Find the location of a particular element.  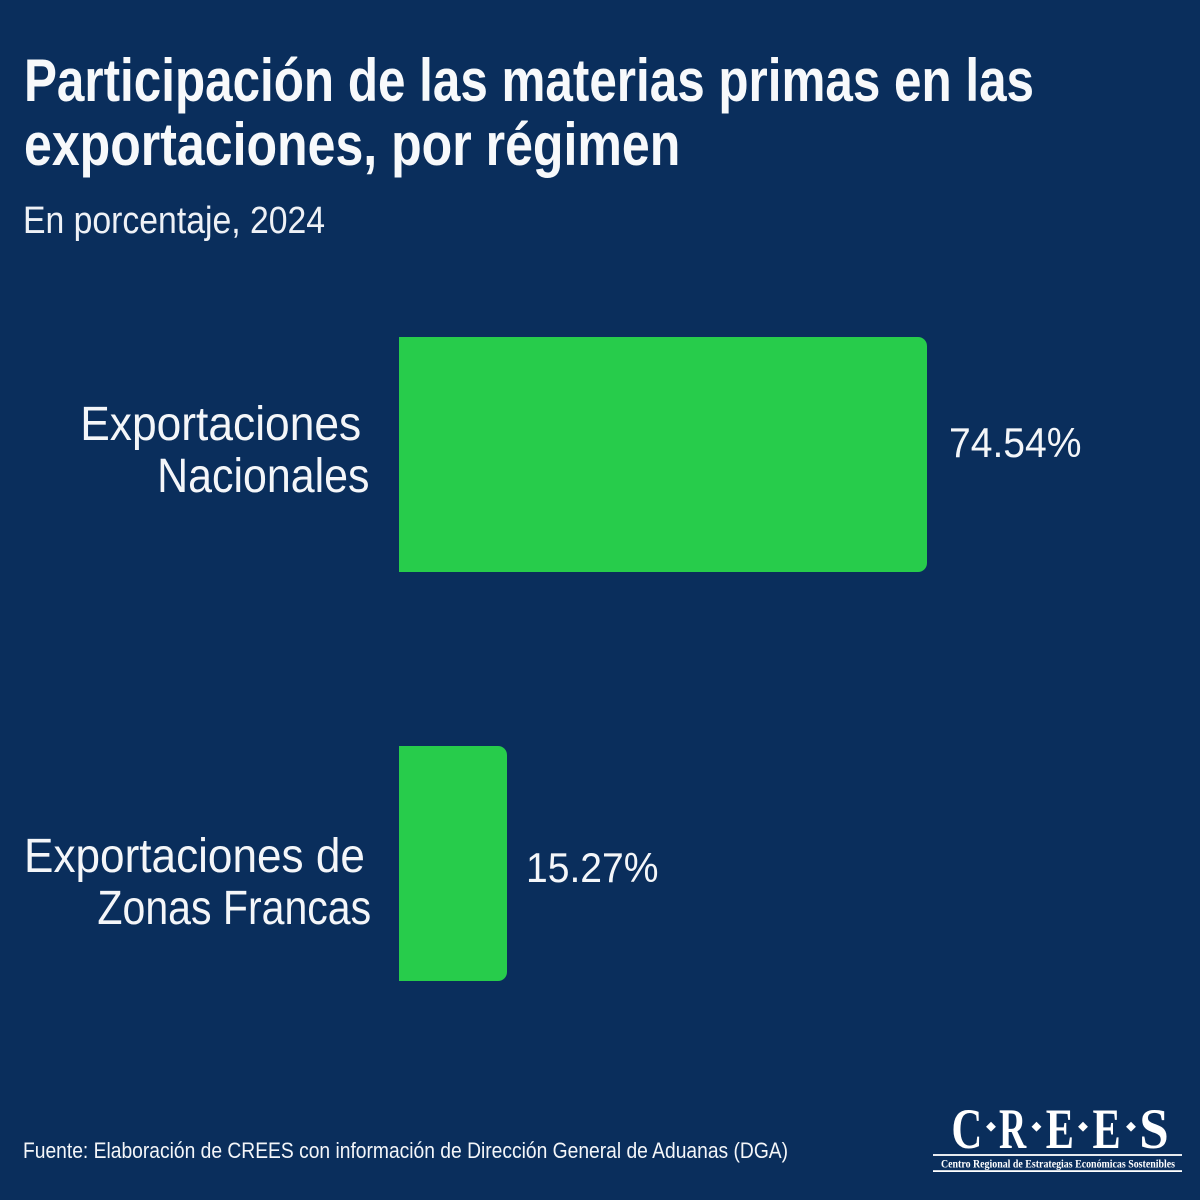

svg-text: R is located at coordinates (1013, 1129).